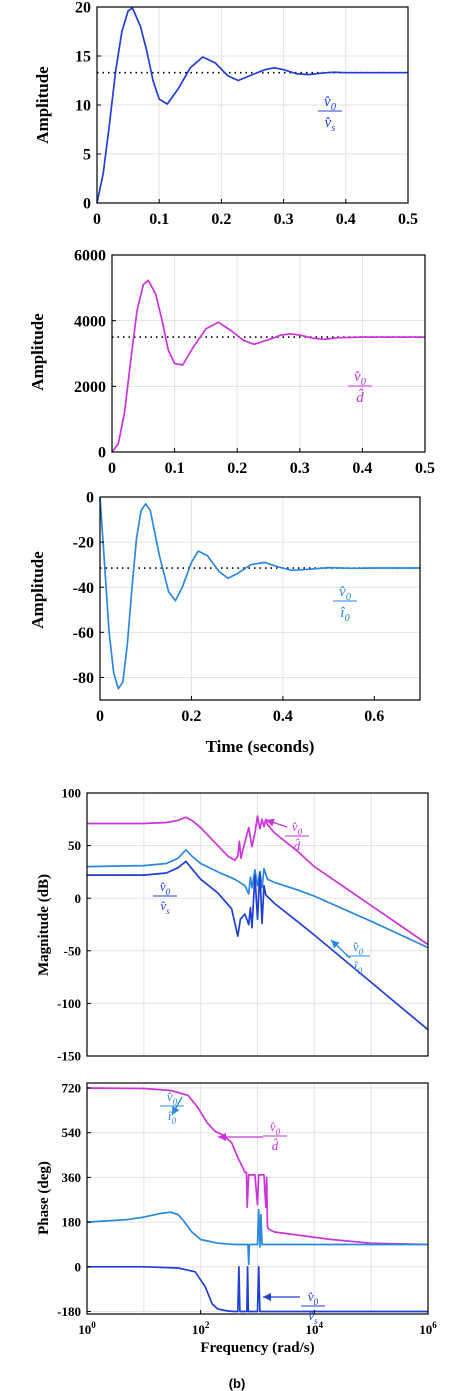 This screenshot has height=1391, width=474. Describe the element at coordinates (434, 1325) in the screenshot. I see `x-tick-exponent: 6` at that location.